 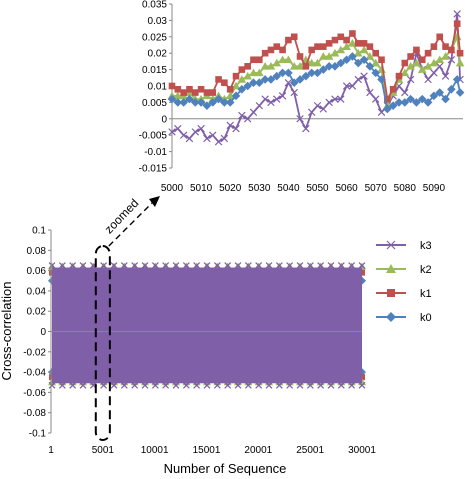 I want to click on inset-x-tick-label: 5040, so click(x=288, y=188).